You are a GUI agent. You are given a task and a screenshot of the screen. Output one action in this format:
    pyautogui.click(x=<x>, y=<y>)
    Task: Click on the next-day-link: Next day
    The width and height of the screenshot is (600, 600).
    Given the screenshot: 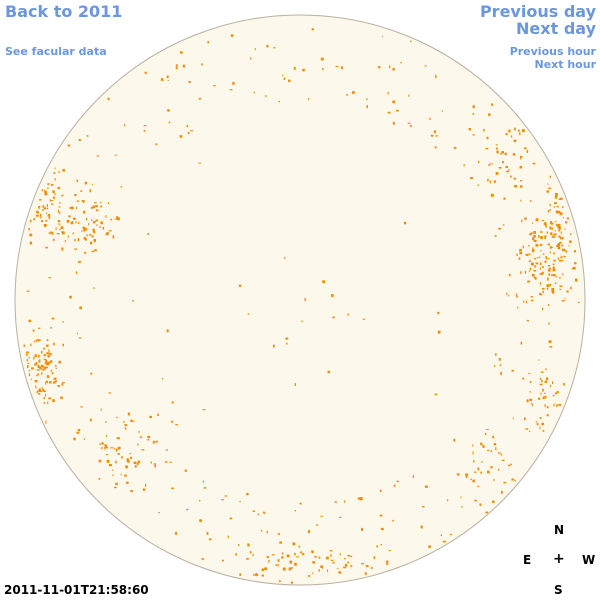 What is the action you would take?
    pyautogui.click(x=556, y=28)
    